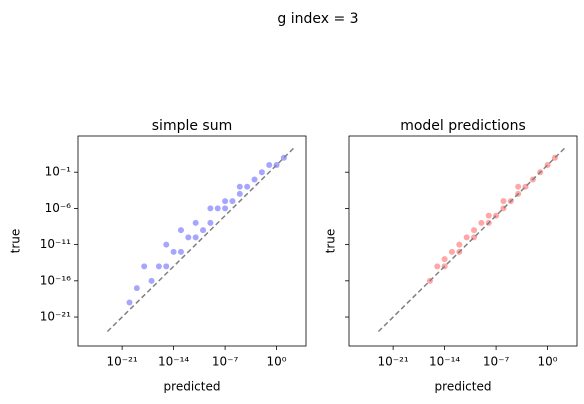 This screenshot has height=404, width=584. Describe the element at coordinates (58, 208) in the screenshot. I see `y-tick-label: 10⁻⁶` at that location.